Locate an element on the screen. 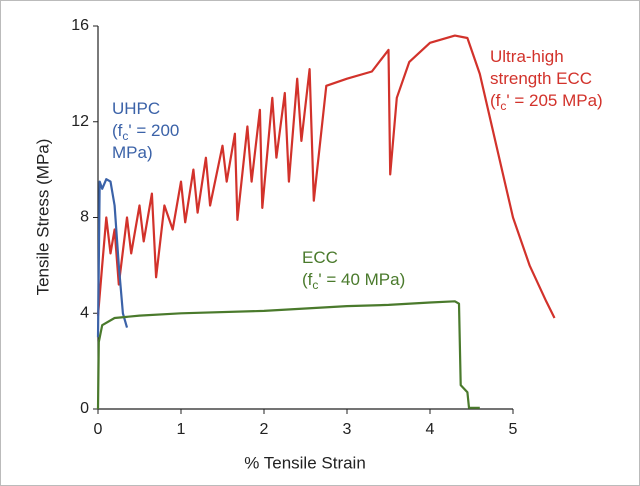 This screenshot has width=640, height=486. annotation-text: strength ECC is located at coordinates (541, 78).